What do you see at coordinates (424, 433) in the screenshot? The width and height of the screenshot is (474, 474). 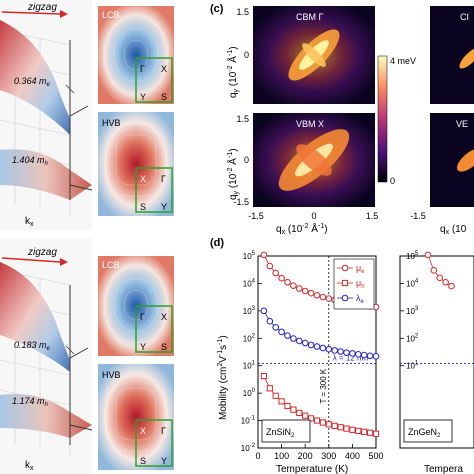 I see `material-label-right: ZnGeN2` at bounding box center [424, 433].